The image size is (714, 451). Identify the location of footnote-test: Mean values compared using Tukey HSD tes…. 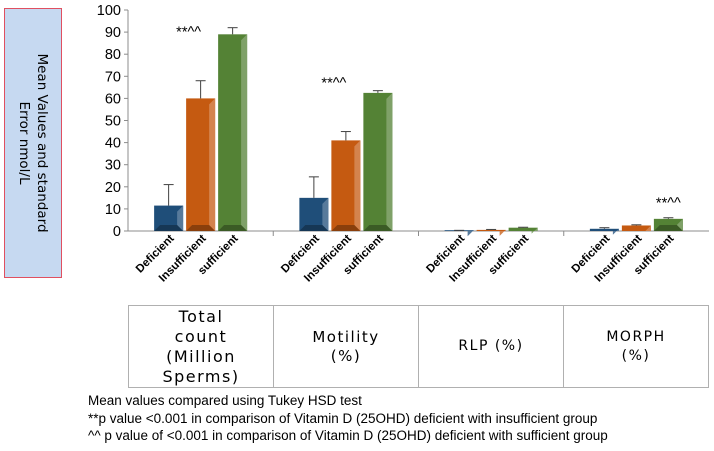
(225, 400).